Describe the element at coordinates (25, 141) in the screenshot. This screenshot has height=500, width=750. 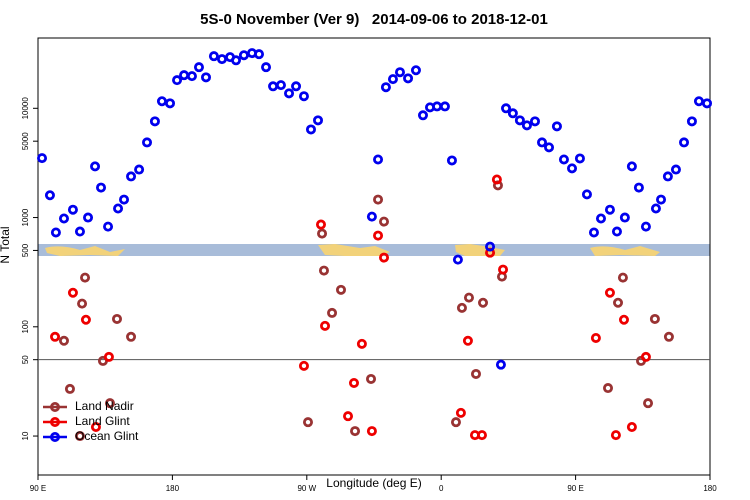
I see `y-tick-label: 5000` at that location.